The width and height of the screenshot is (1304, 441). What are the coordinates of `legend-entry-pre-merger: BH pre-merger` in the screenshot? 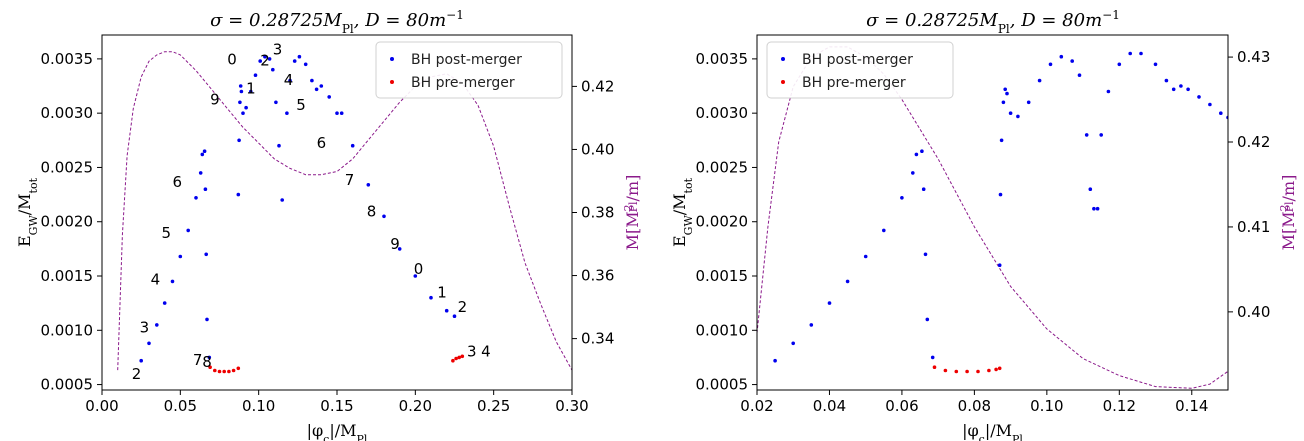 It's located at (463, 83).